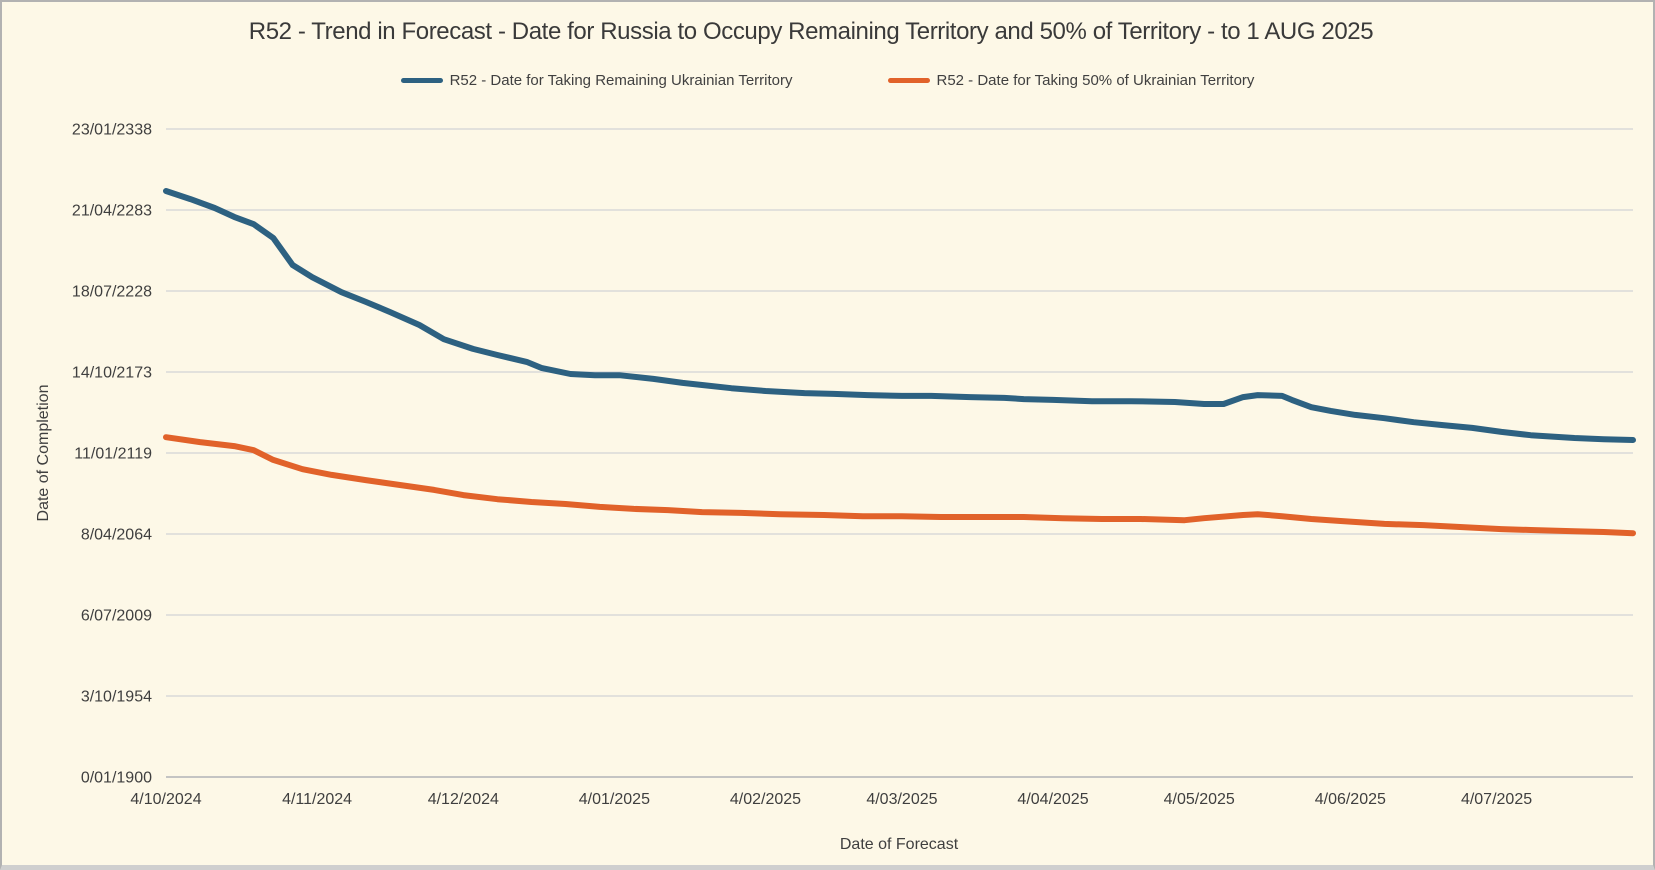 The width and height of the screenshot is (1655, 870). What do you see at coordinates (112, 292) in the screenshot?
I see `y-tick-label: 18/07/2228` at bounding box center [112, 292].